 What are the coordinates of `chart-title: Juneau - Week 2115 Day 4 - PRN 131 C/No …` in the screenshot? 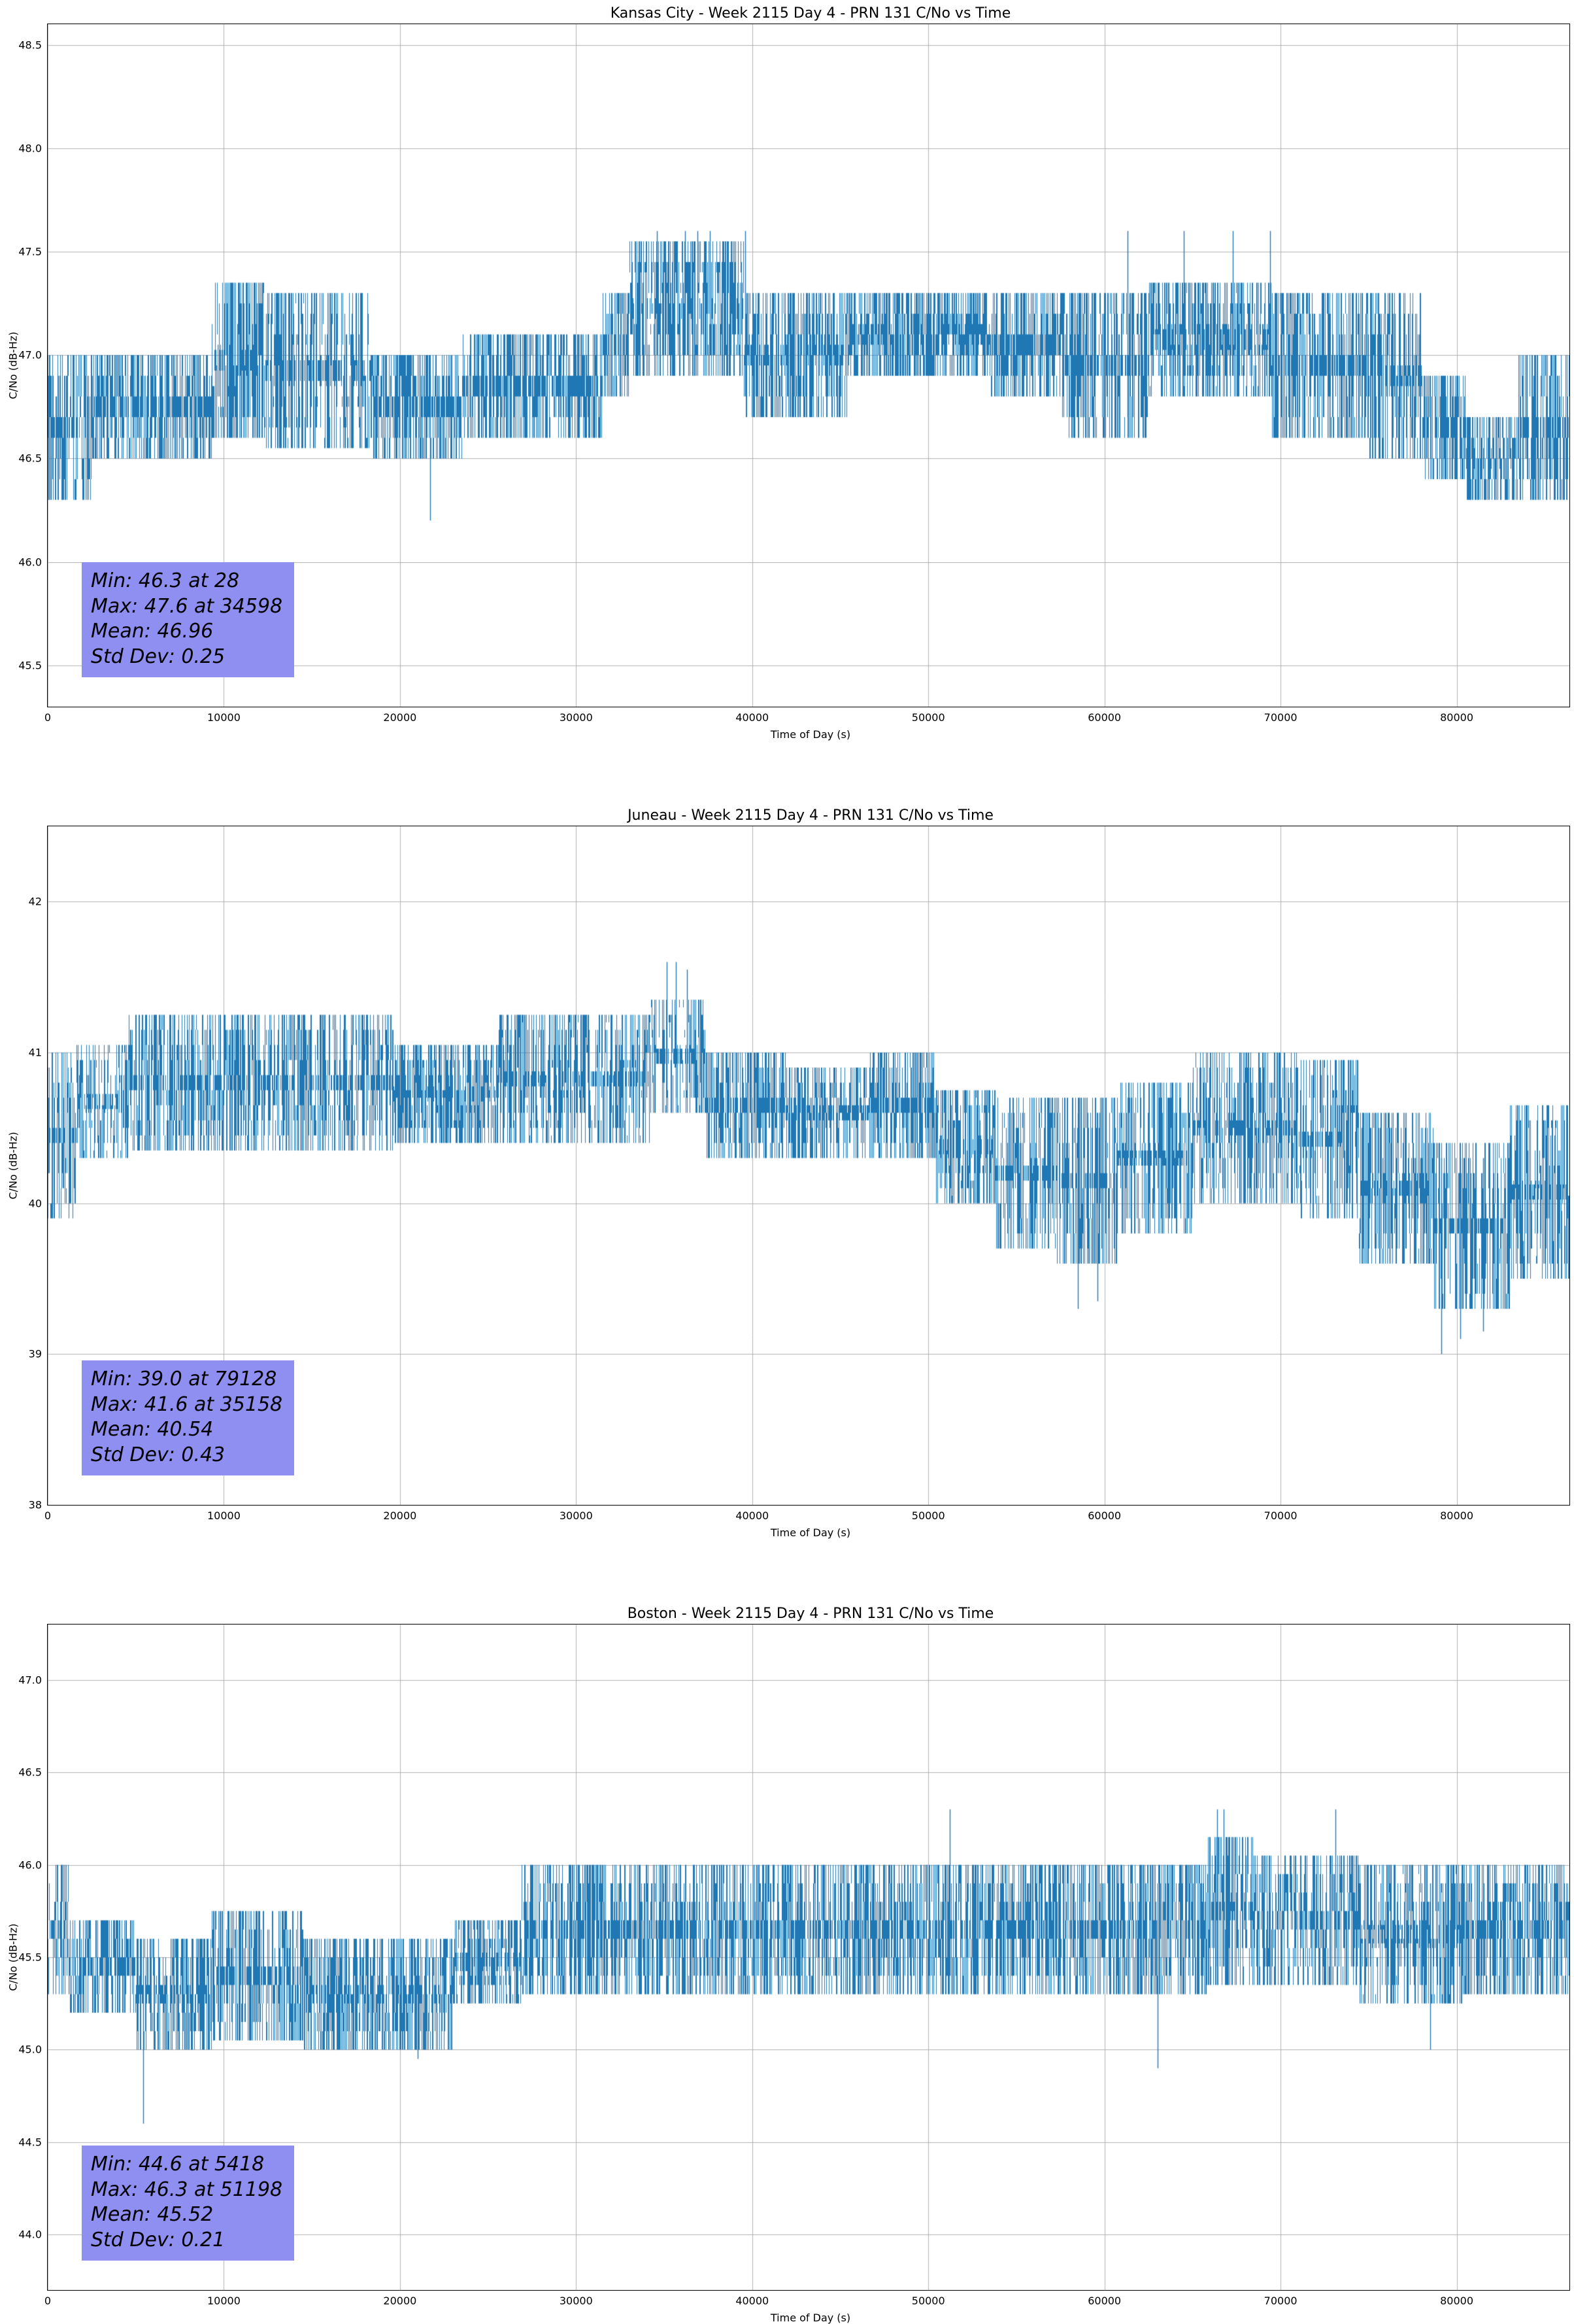 It's located at (811, 815).